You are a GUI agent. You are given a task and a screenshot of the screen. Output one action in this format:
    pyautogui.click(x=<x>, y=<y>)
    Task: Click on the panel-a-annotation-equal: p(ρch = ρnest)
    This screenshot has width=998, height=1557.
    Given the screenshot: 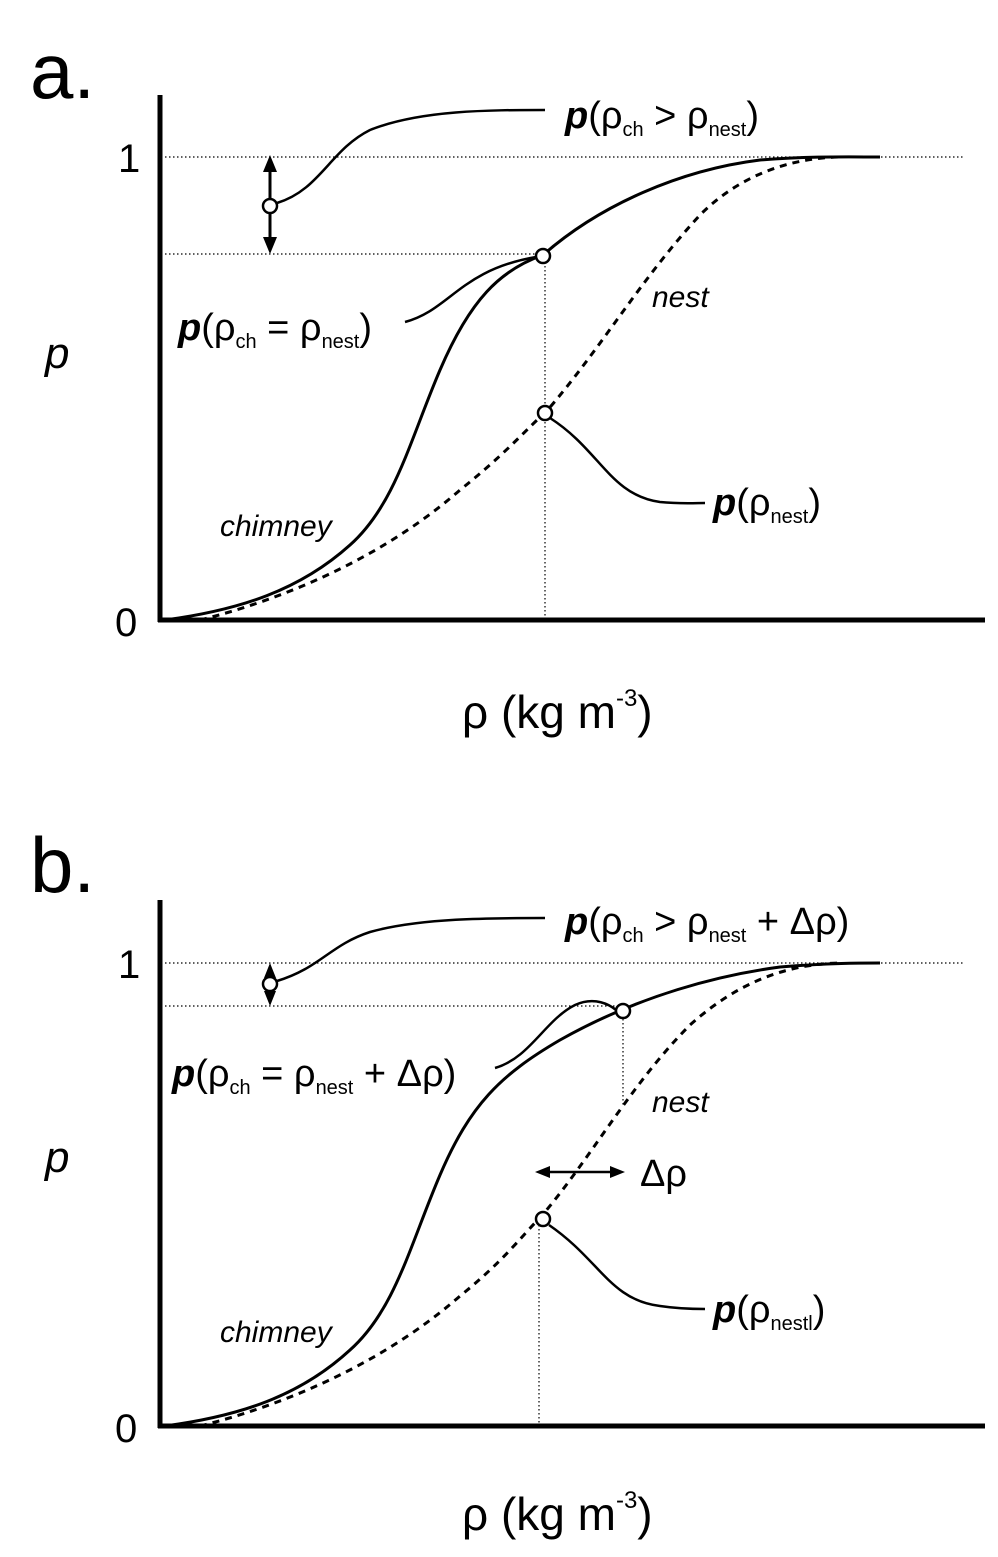 What is the action you would take?
    pyautogui.click(x=274, y=330)
    